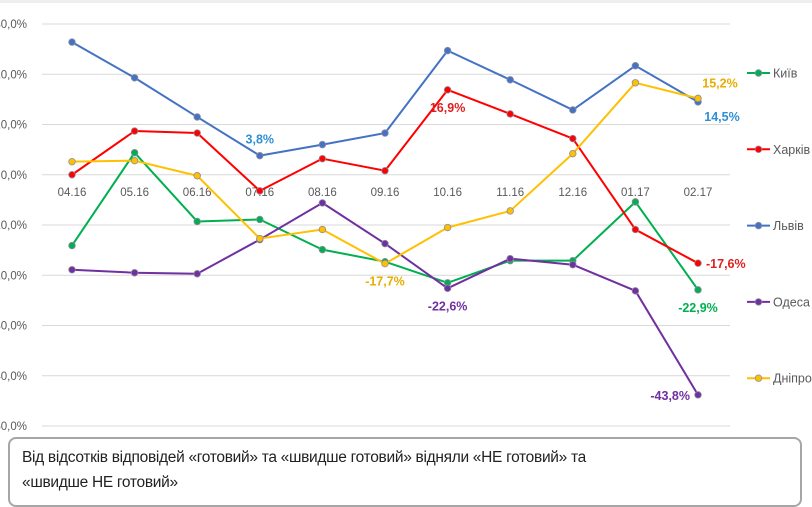  What do you see at coordinates (510, 193) in the screenshot?
I see `x-tick-label: 11.16` at bounding box center [510, 193].